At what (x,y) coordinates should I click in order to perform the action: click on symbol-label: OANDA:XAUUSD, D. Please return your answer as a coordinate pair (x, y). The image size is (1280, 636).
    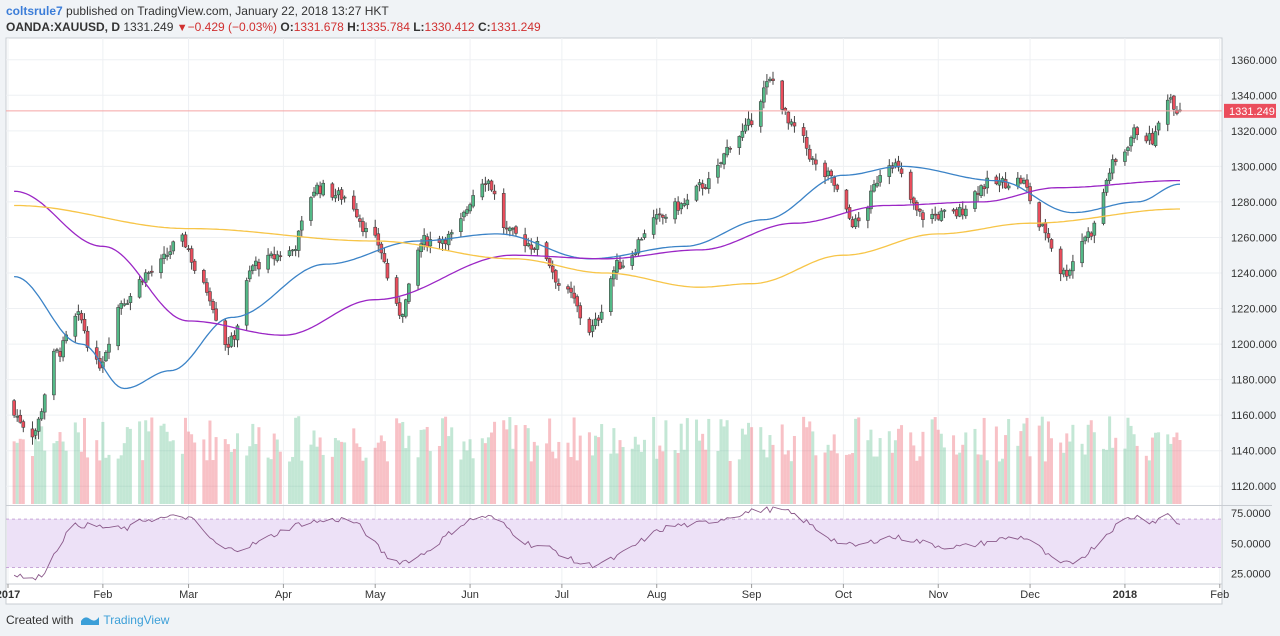
    Looking at the image, I should click on (63, 27).